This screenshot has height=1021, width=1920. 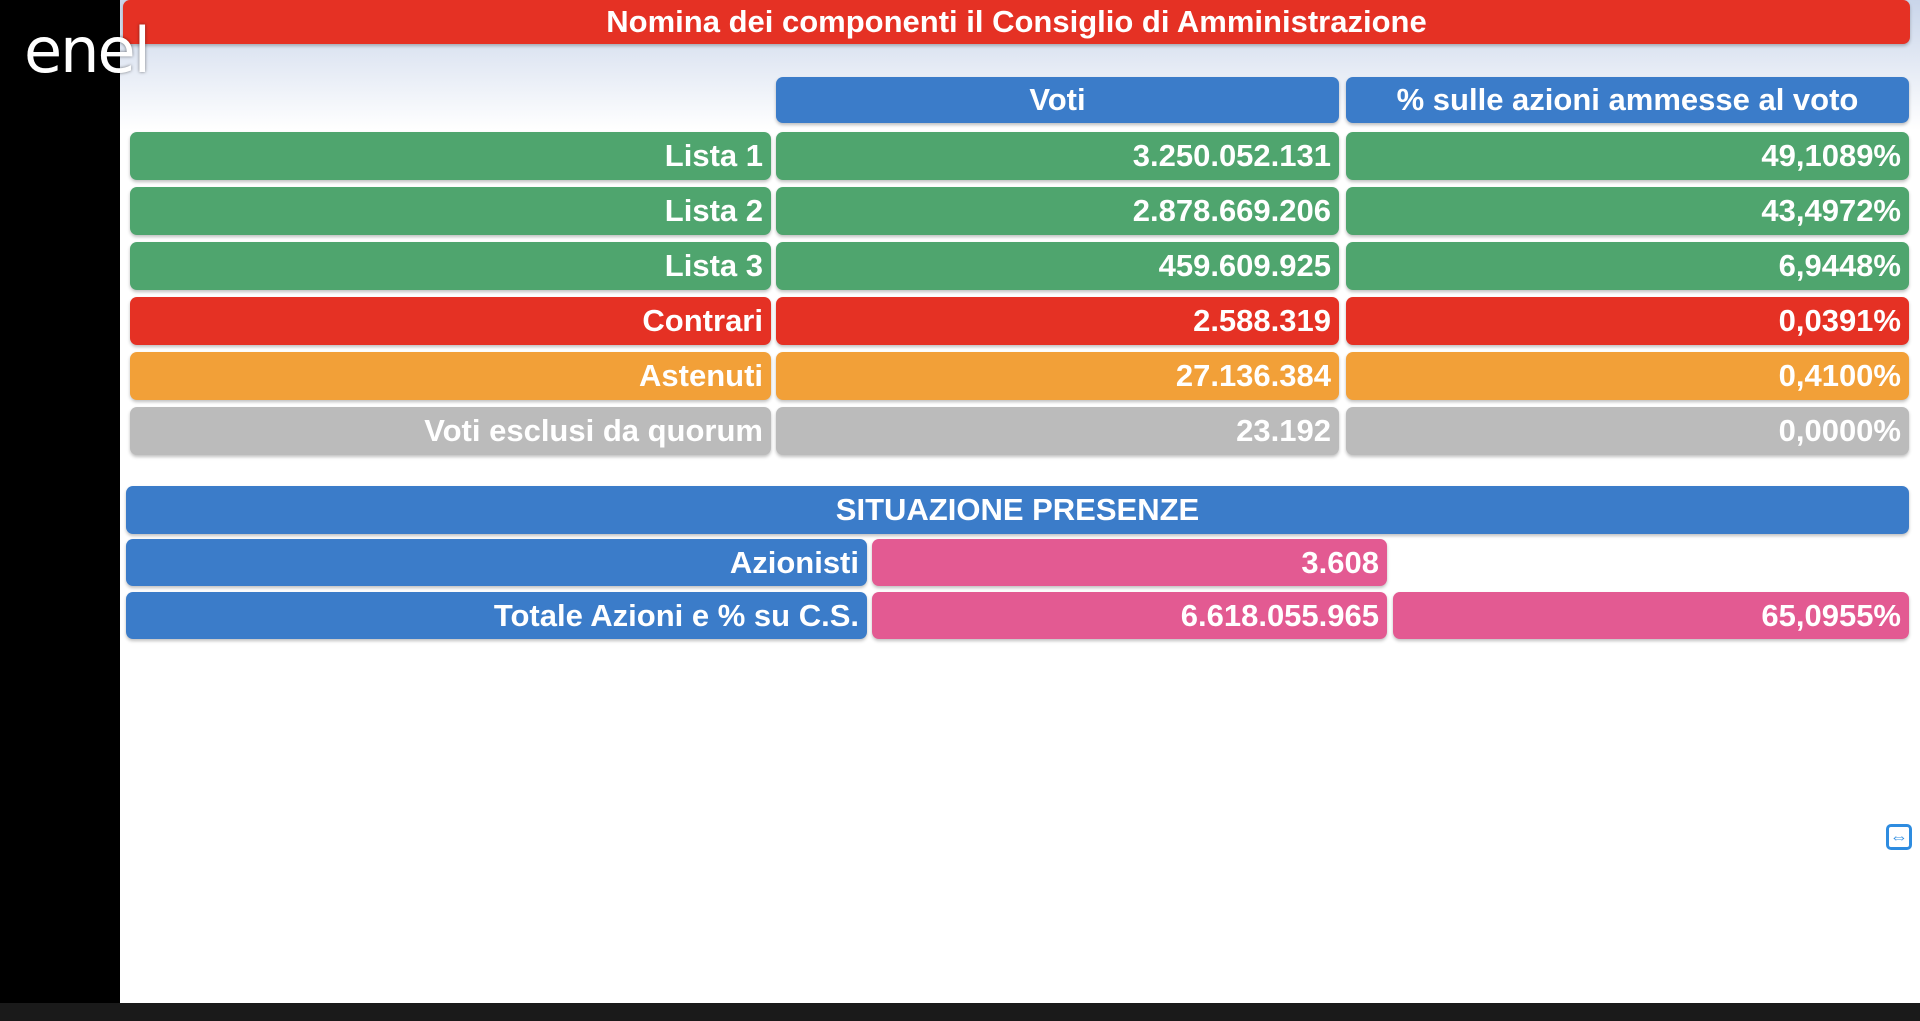 What do you see at coordinates (1899, 837) in the screenshot?
I see `teamviewer-icon: ⇔` at bounding box center [1899, 837].